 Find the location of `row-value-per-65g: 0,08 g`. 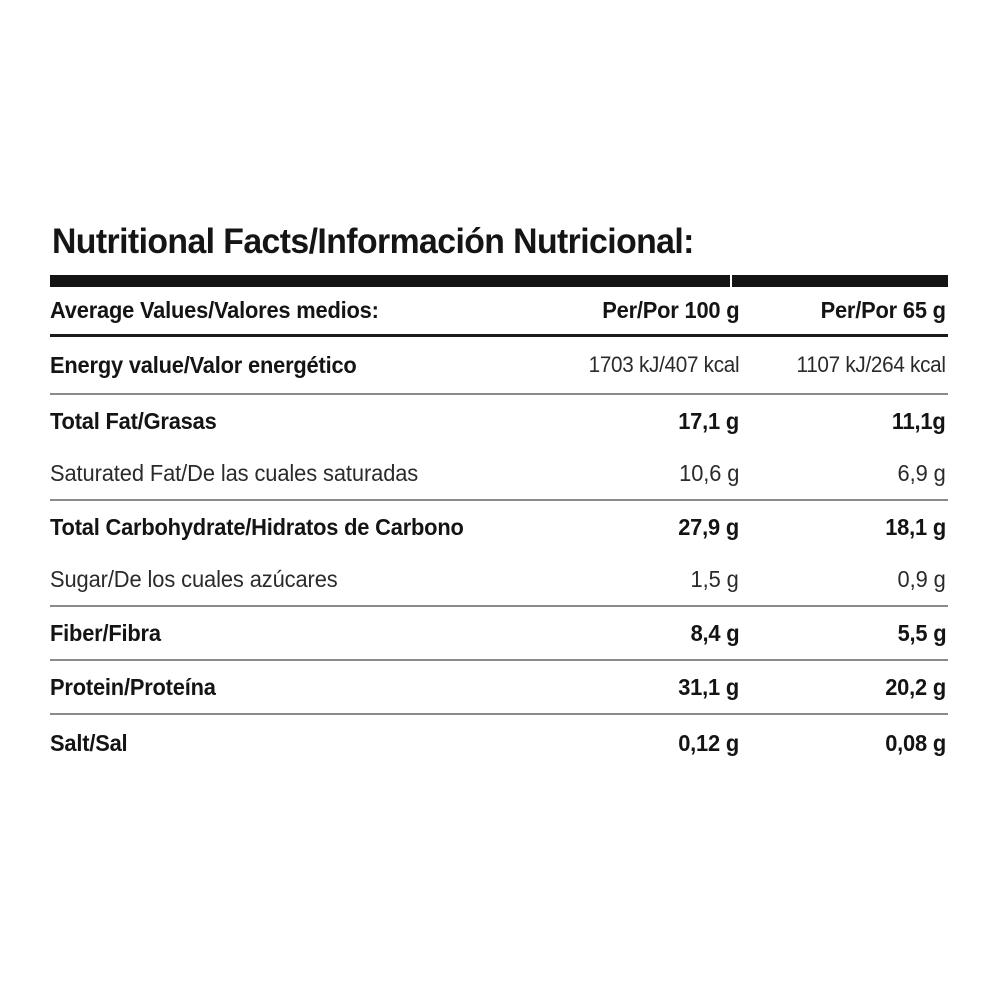

row-value-per-65g: 0,08 g is located at coordinates (854, 742).